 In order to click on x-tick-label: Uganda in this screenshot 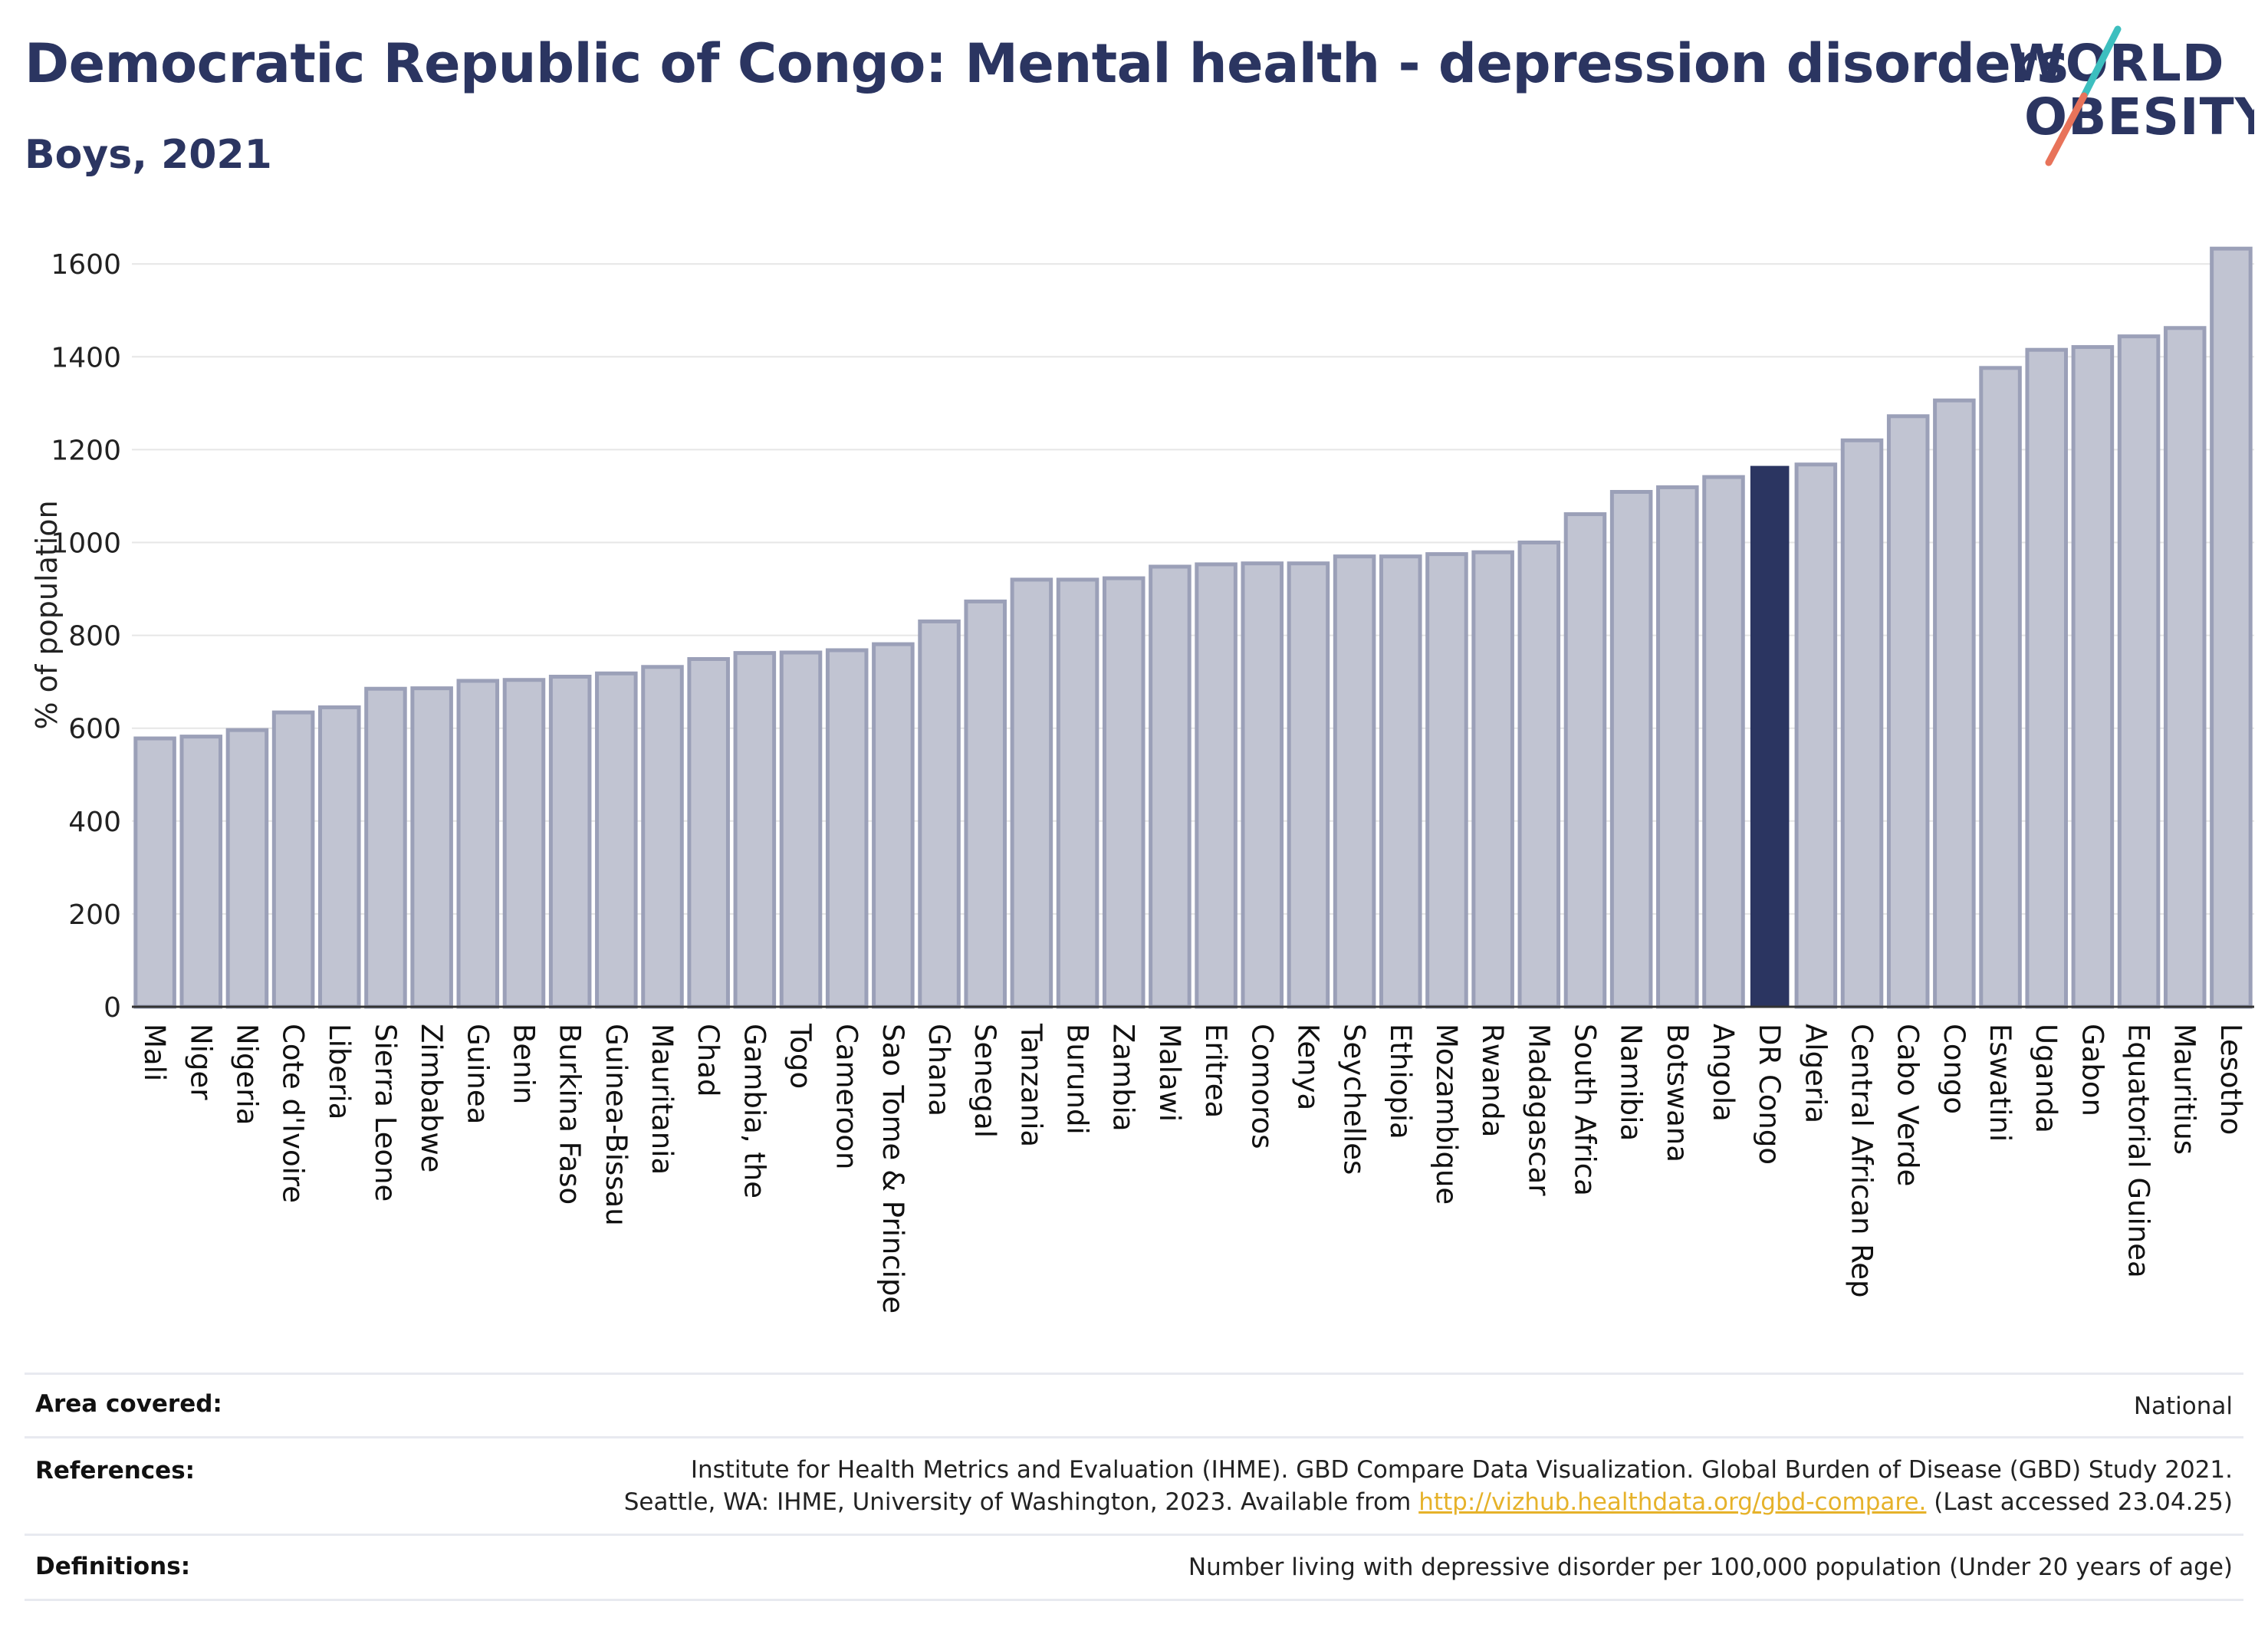, I will do `click(2046, 1079)`.